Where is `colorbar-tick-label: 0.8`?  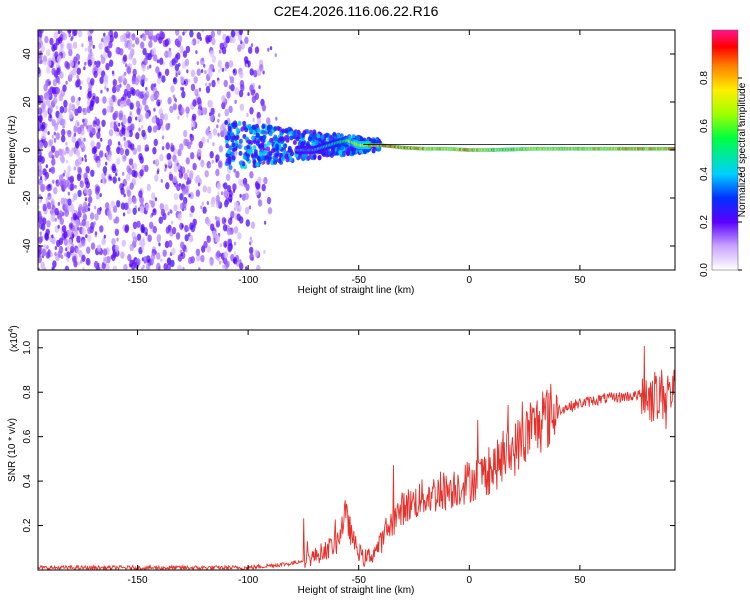
colorbar-tick-label: 0.8 is located at coordinates (704, 78).